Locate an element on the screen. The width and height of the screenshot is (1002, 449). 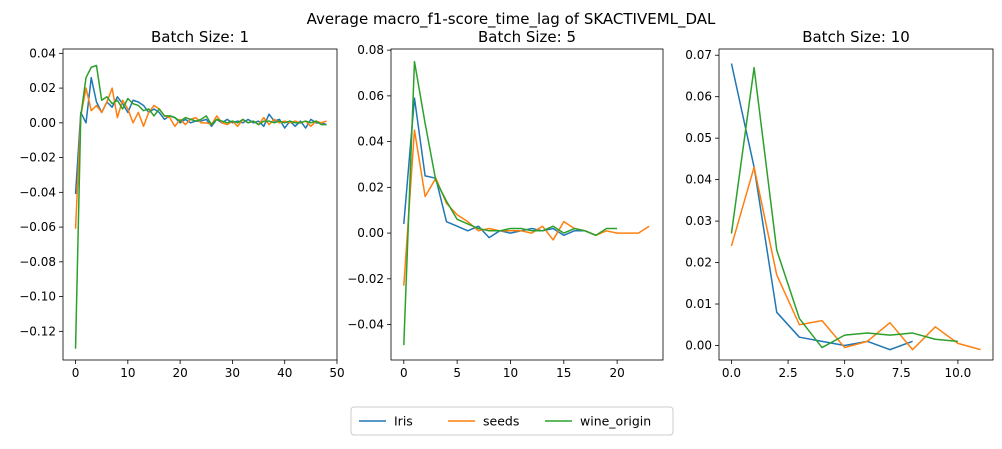
subplot-title: Batch Size: 1 is located at coordinates (200, 37).